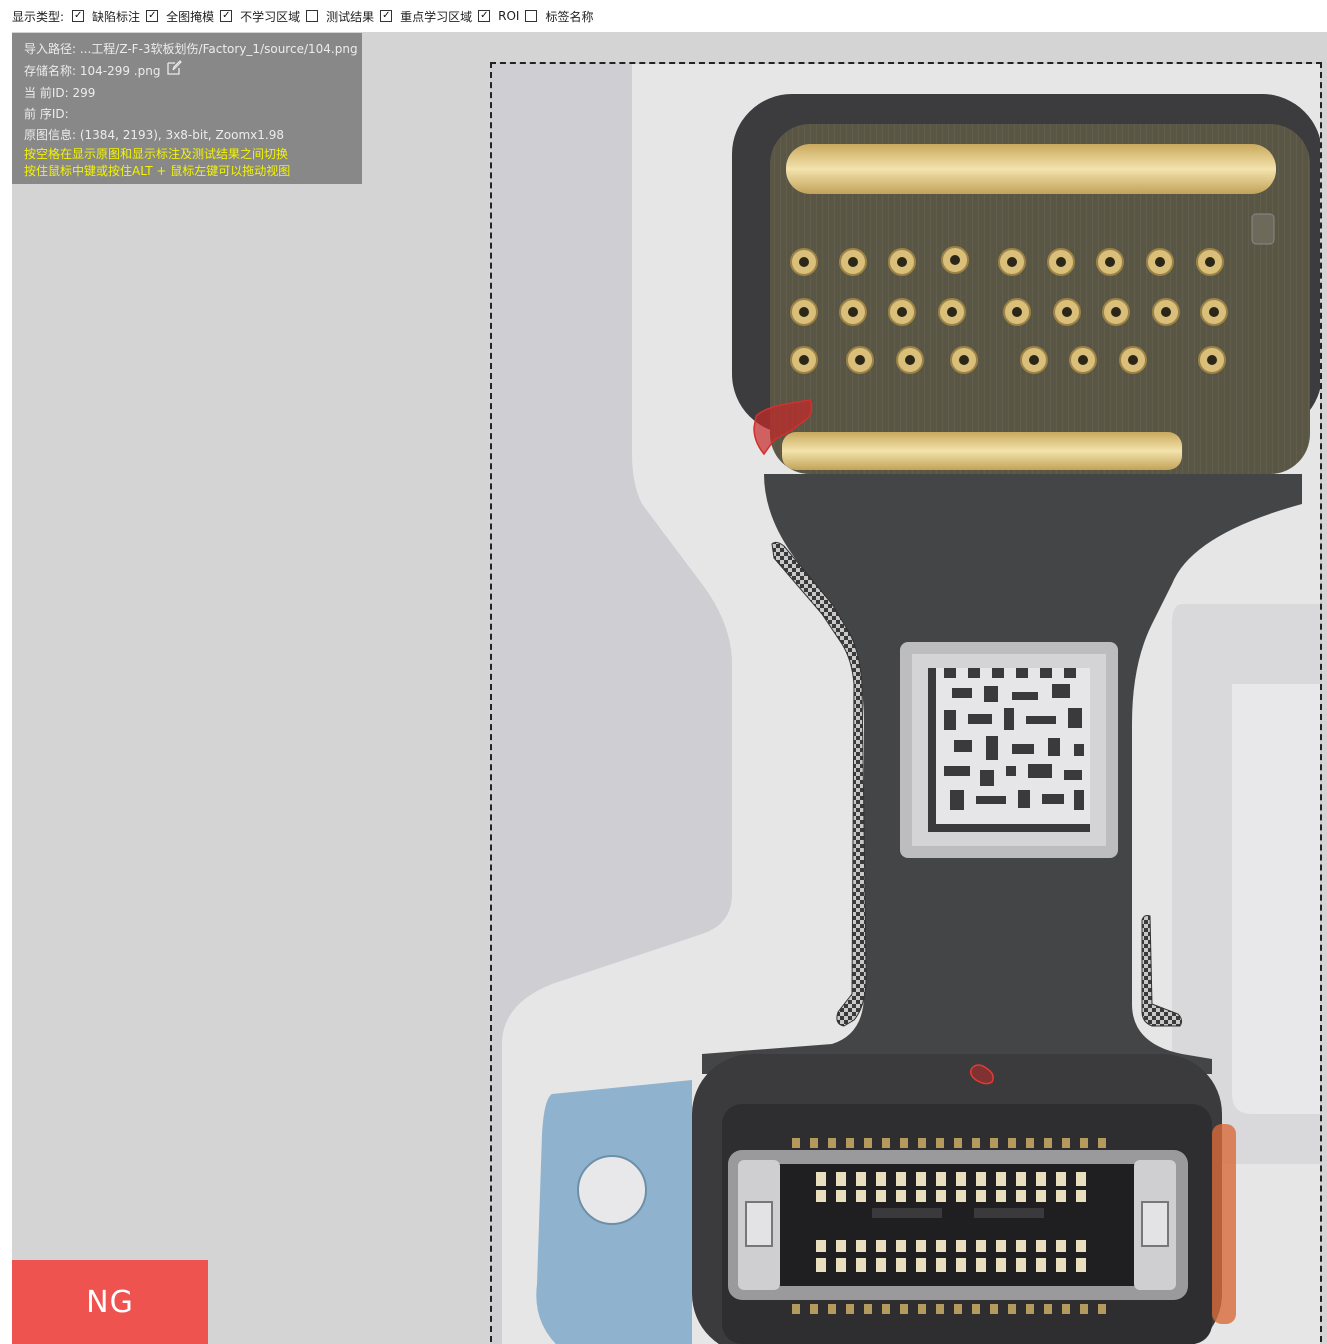  Describe the element at coordinates (1009, 750) in the screenshot. I see `data-matrix-label` at that location.